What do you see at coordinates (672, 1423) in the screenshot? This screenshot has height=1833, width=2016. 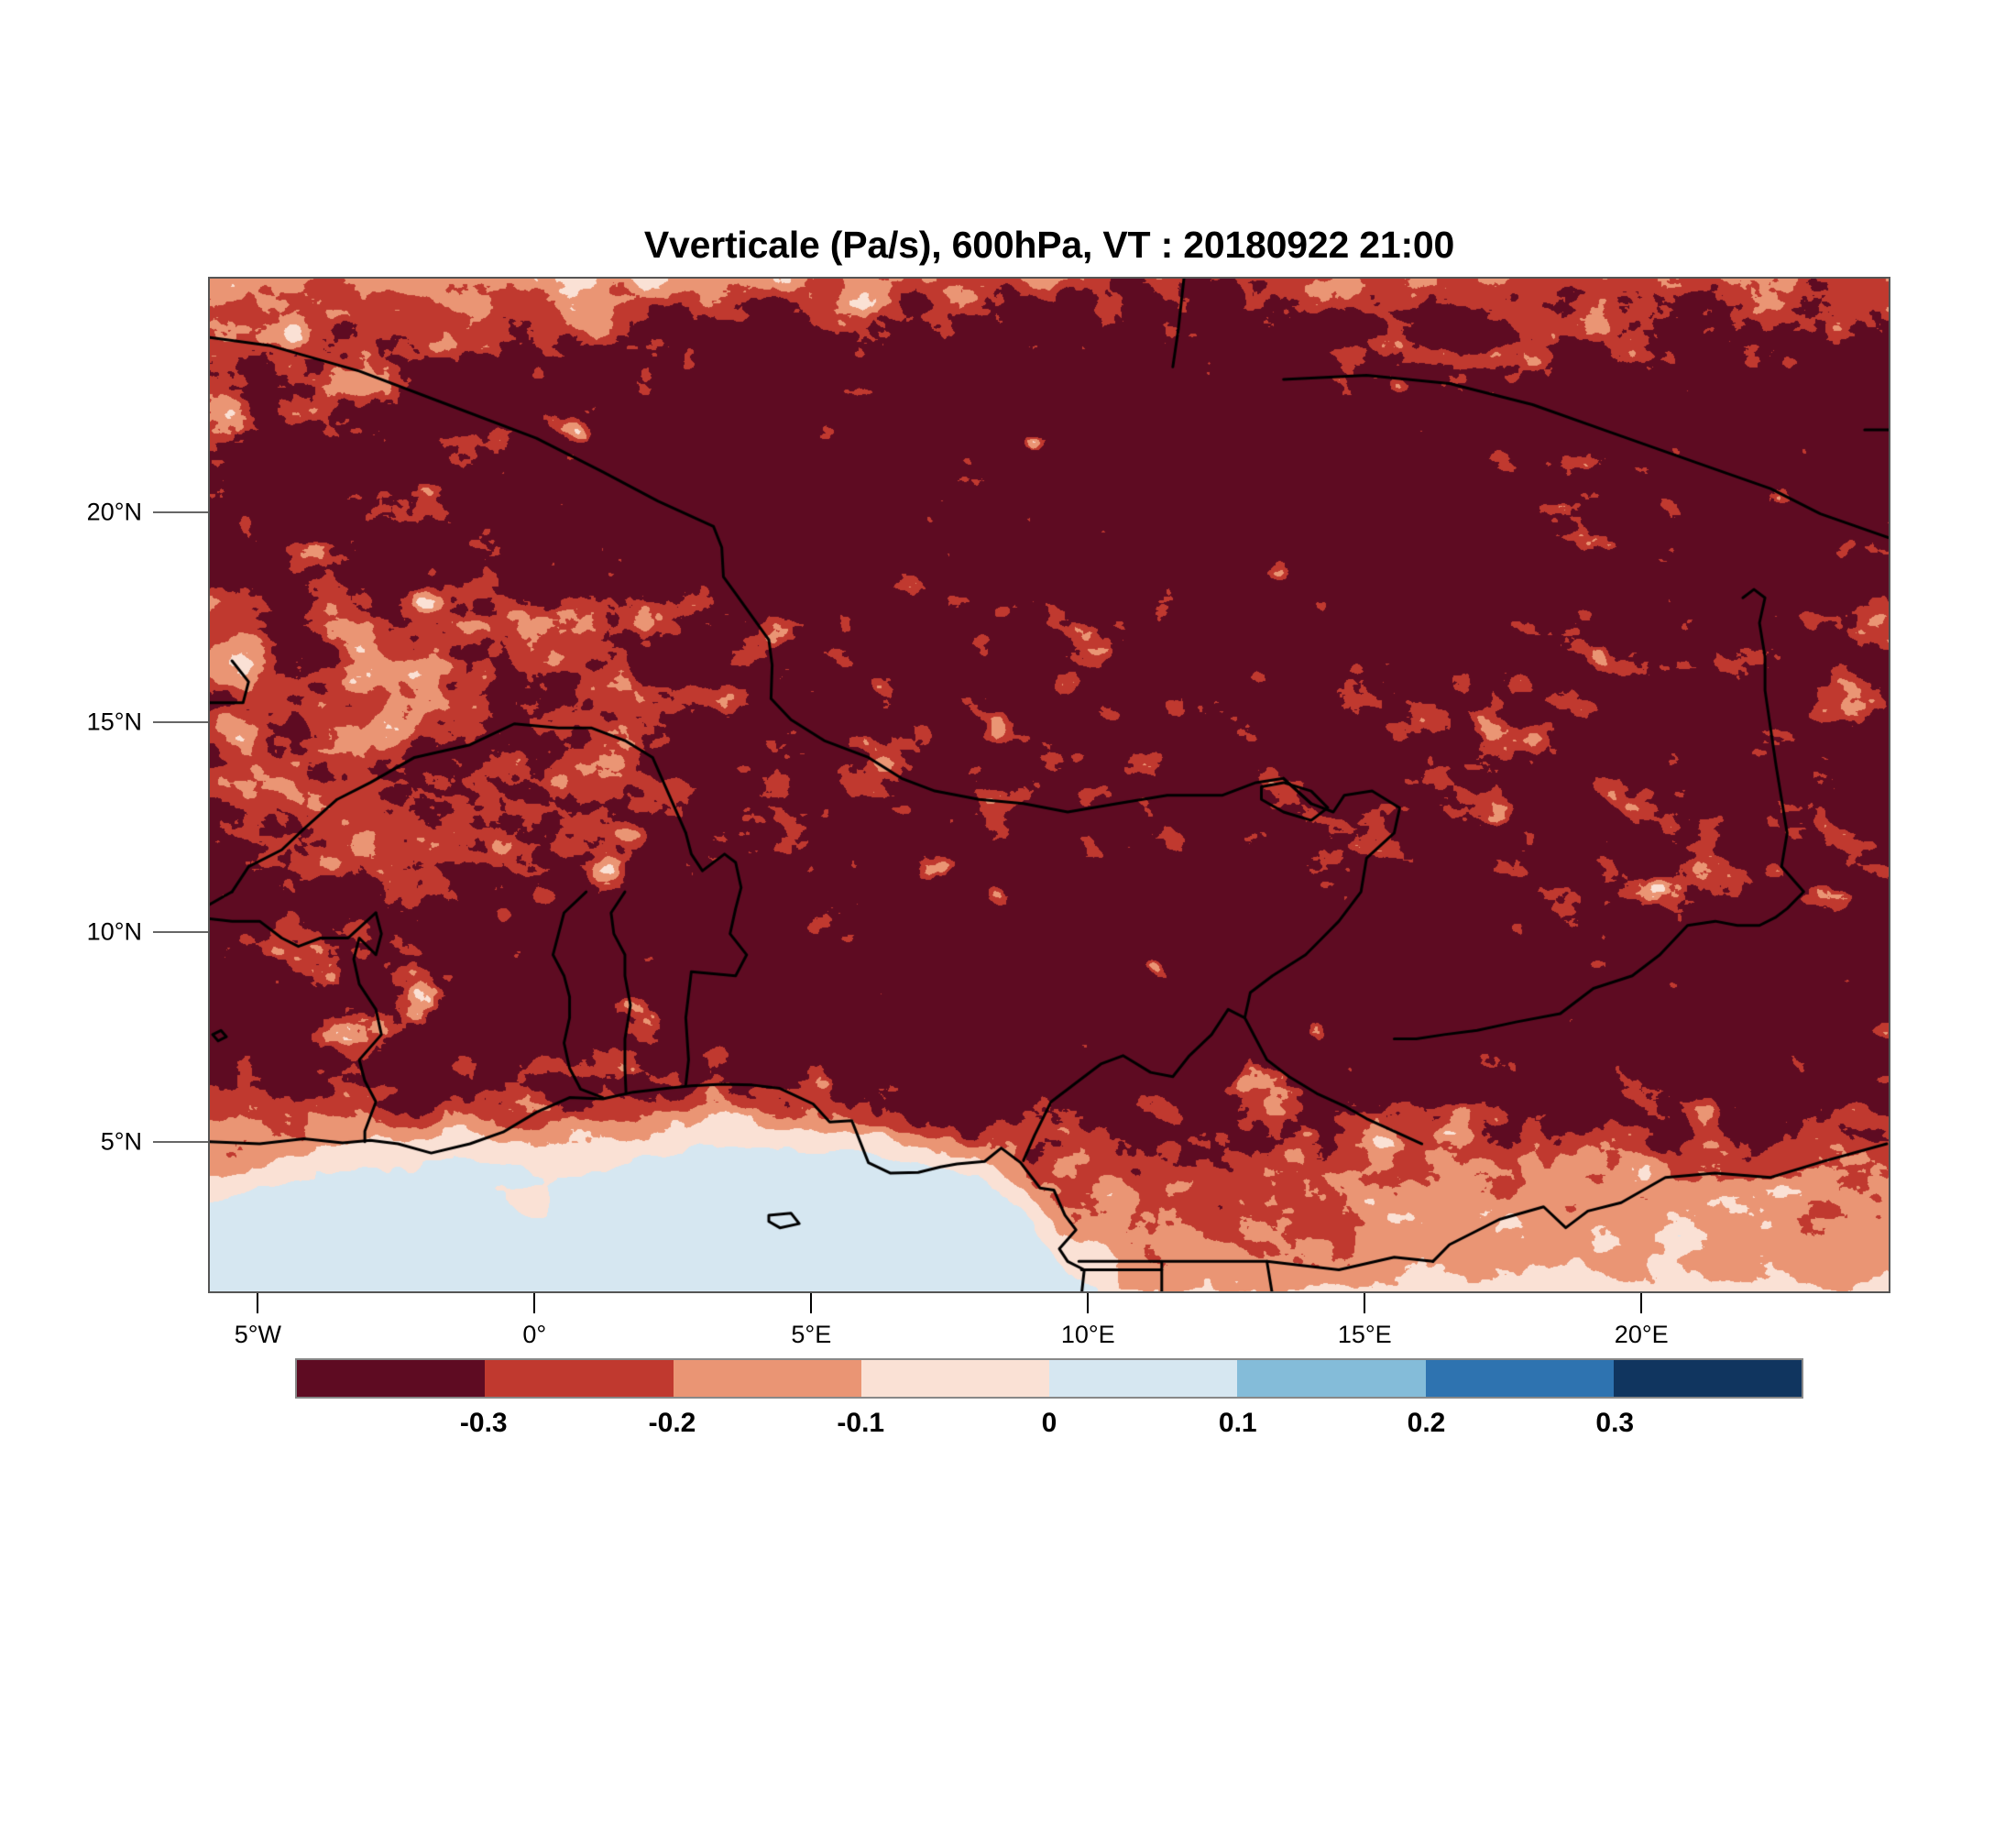 I see `colorbar-tick-label-1: -0.2` at bounding box center [672, 1423].